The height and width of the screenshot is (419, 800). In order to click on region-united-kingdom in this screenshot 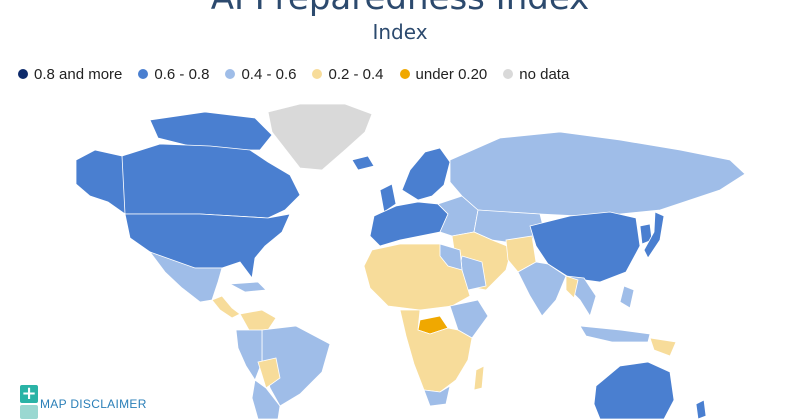, I will do `click(388, 198)`.